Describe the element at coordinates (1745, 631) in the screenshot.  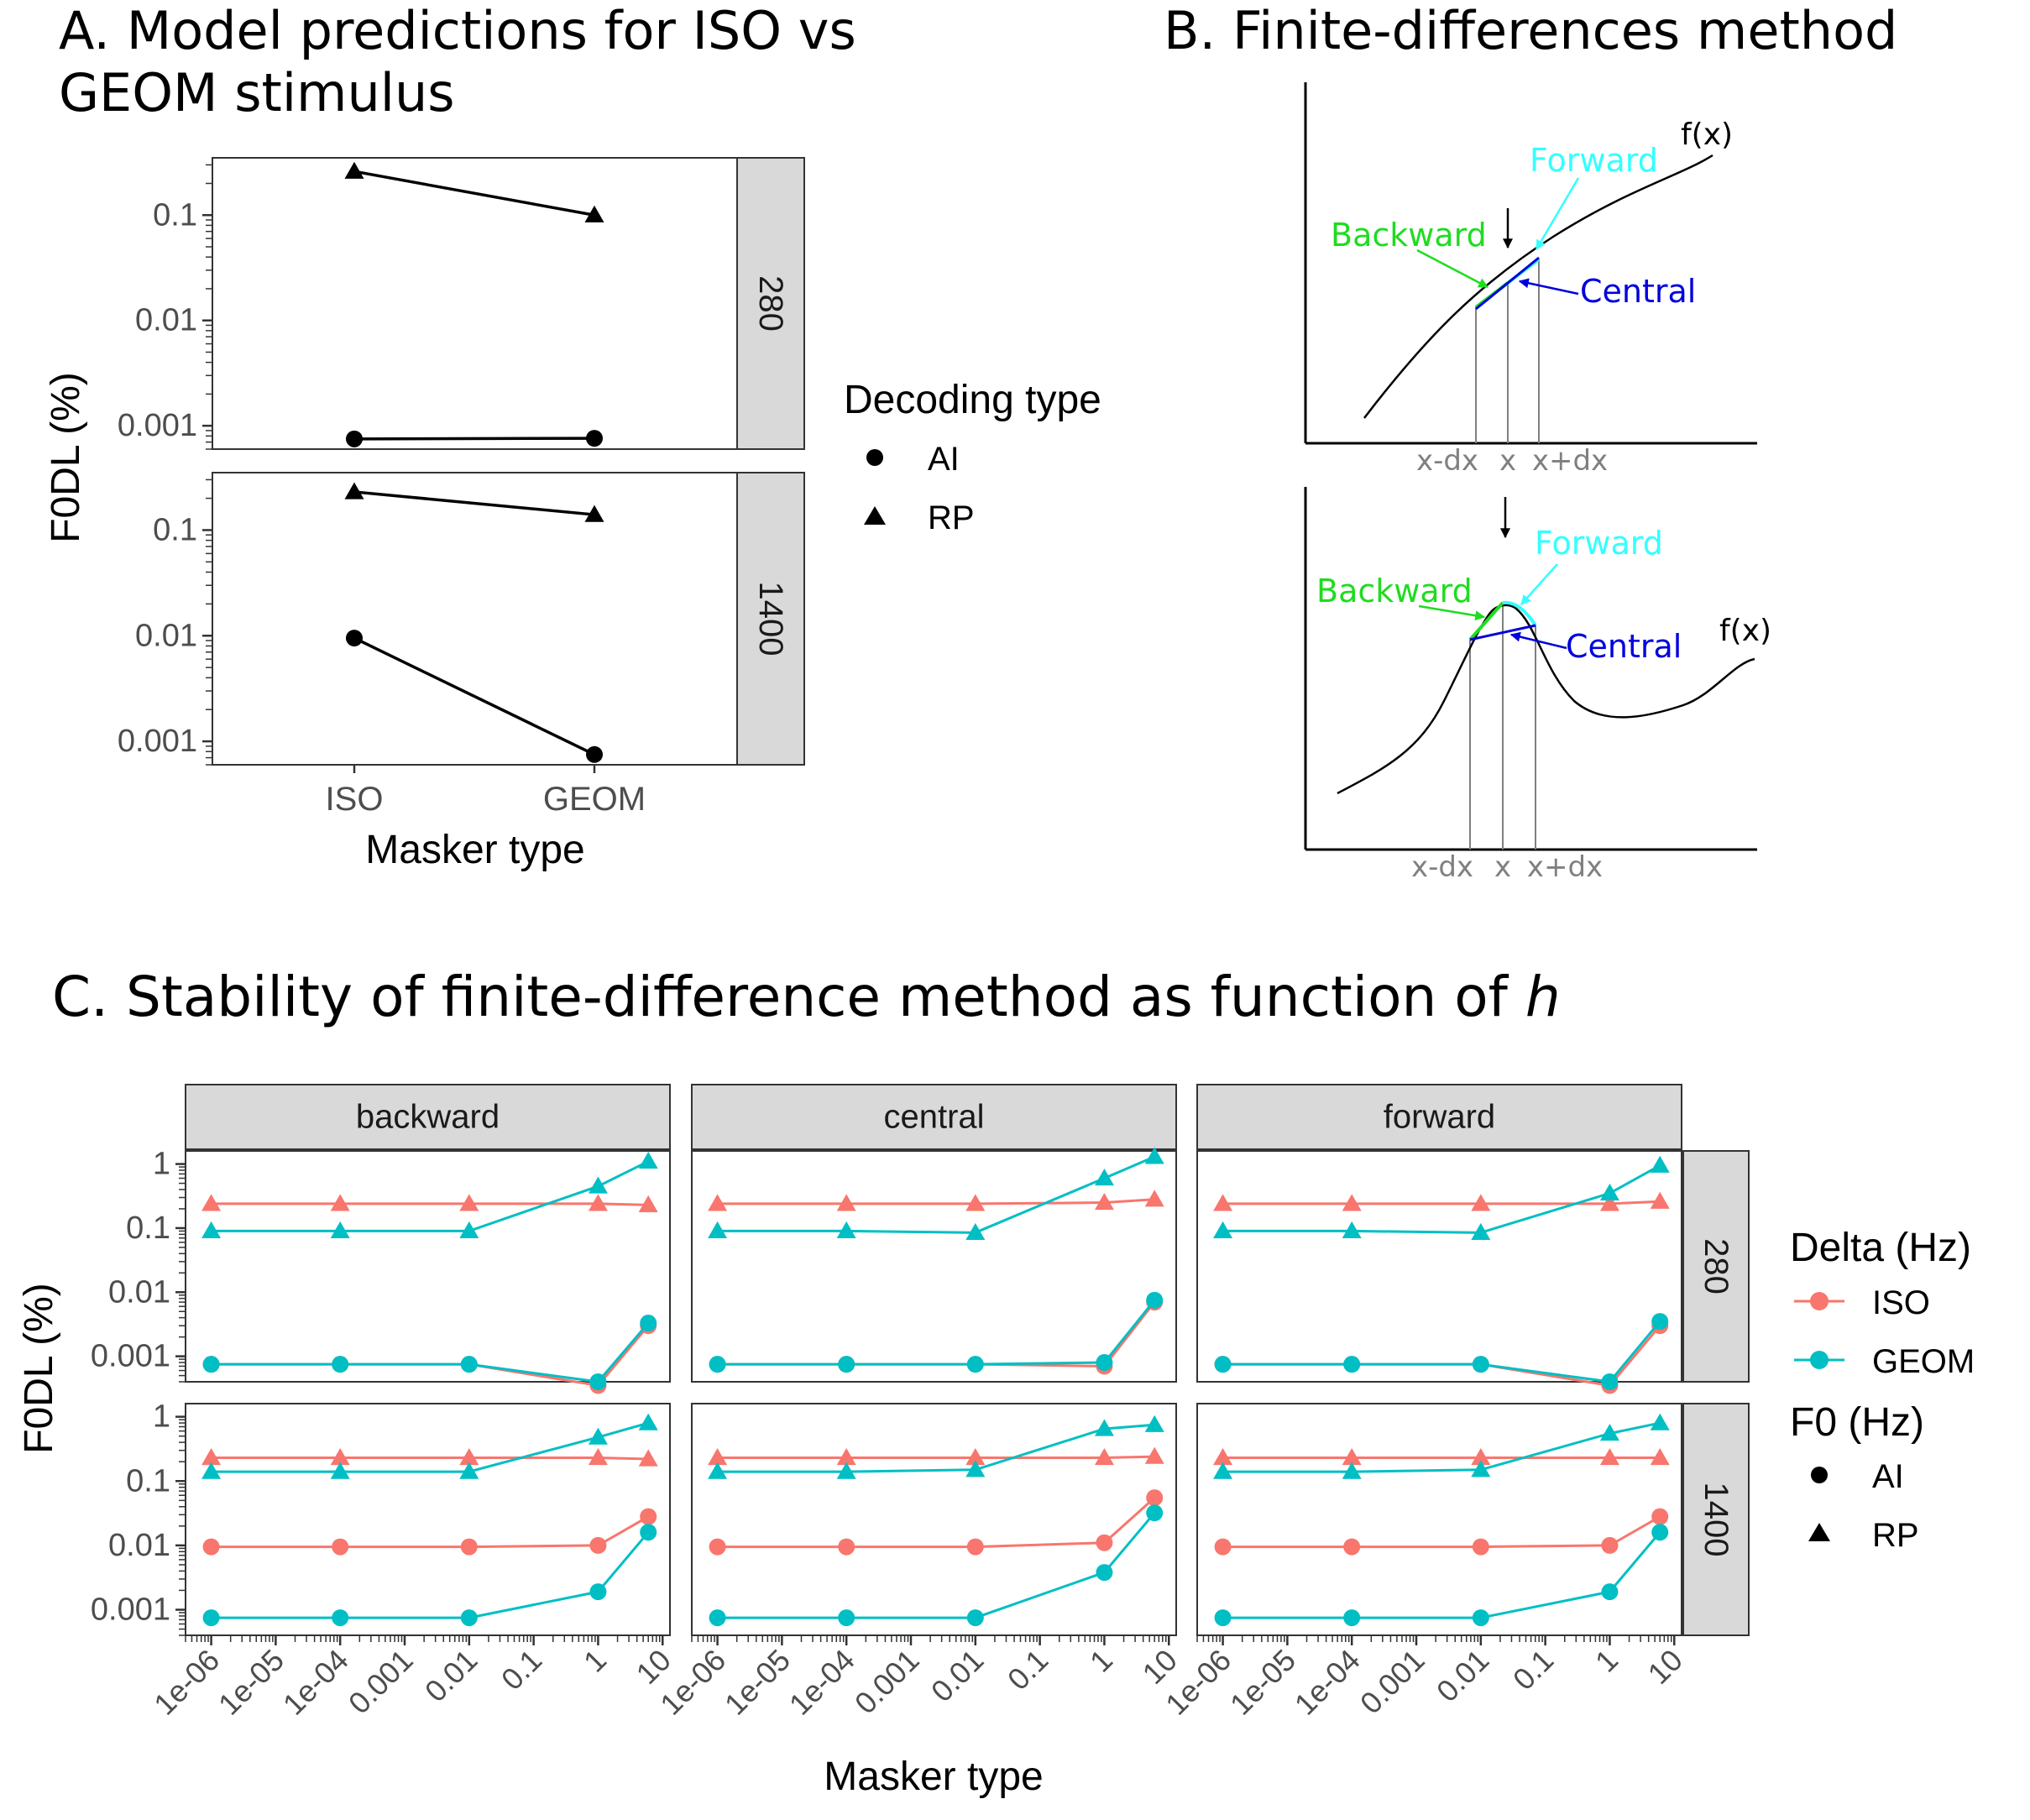
I see `diagram-bottom-fx-label: f(x)` at that location.